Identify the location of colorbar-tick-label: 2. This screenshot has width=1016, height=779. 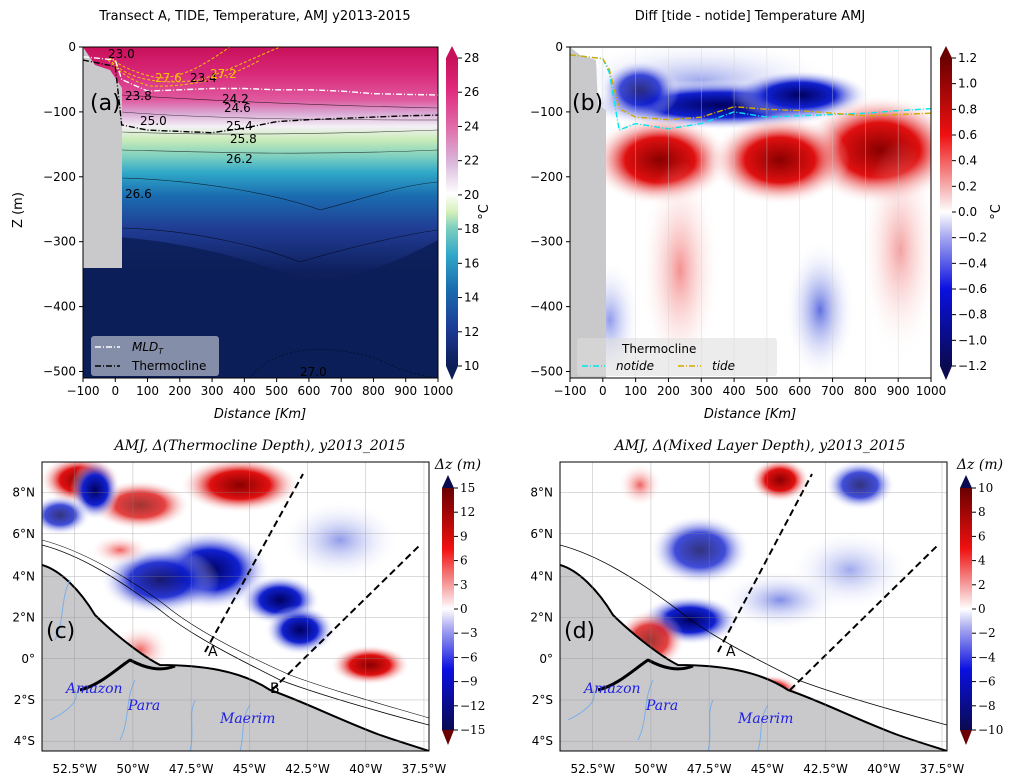
(982, 585).